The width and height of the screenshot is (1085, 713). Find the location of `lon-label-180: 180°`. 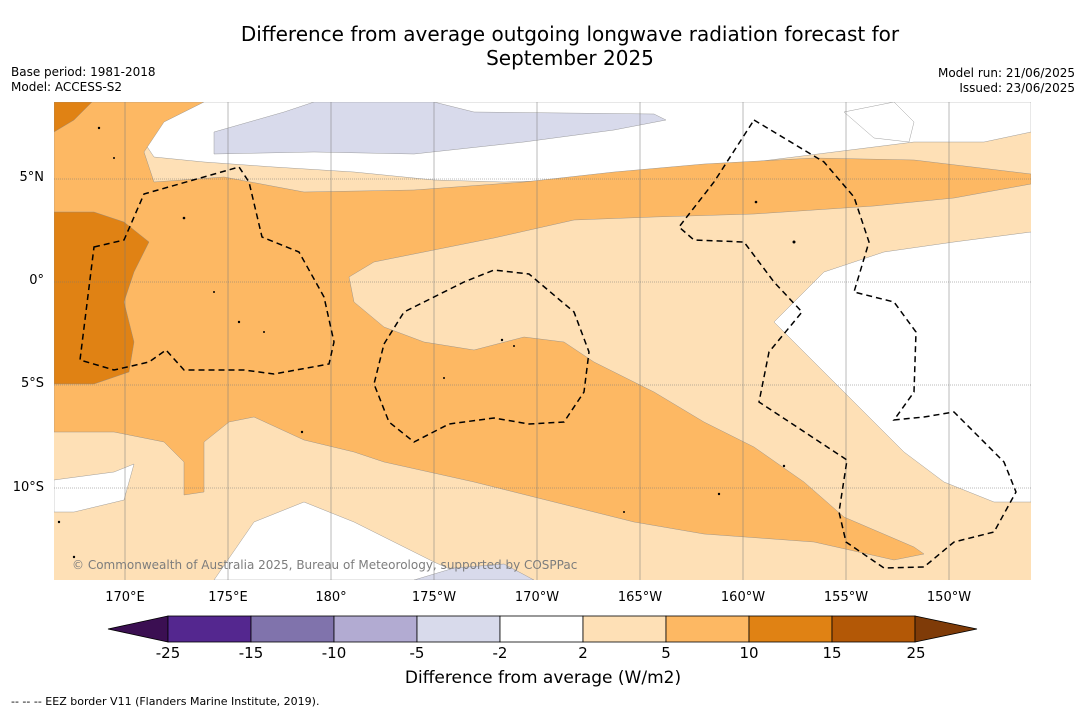

lon-label-180: 180° is located at coordinates (331, 597).